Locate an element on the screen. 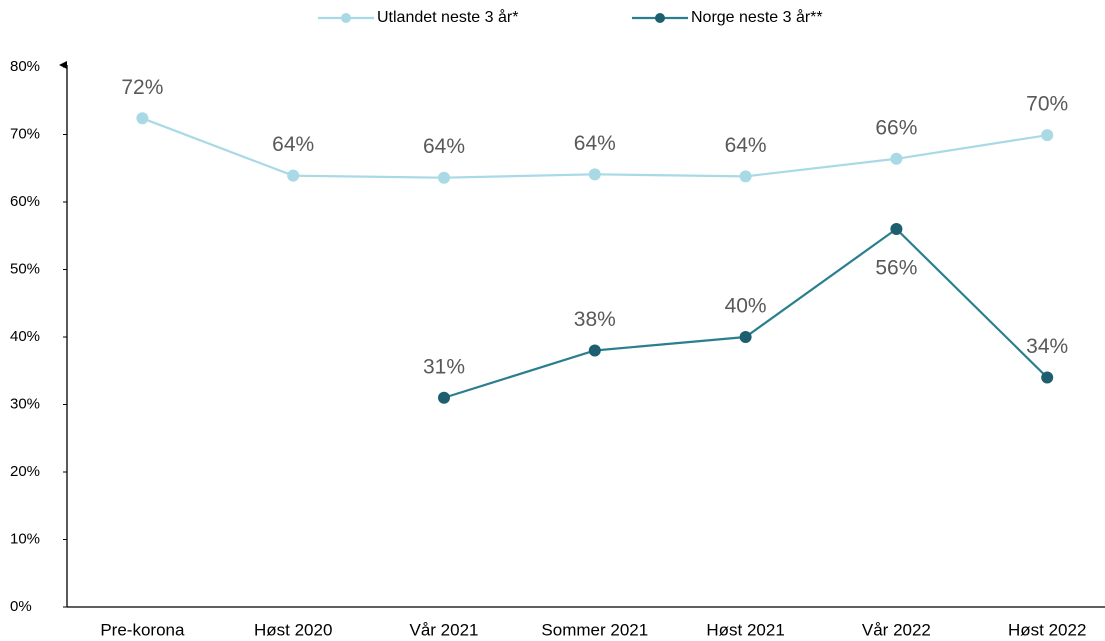 The image size is (1105, 641). y-tick-label: 20% is located at coordinates (25, 471).